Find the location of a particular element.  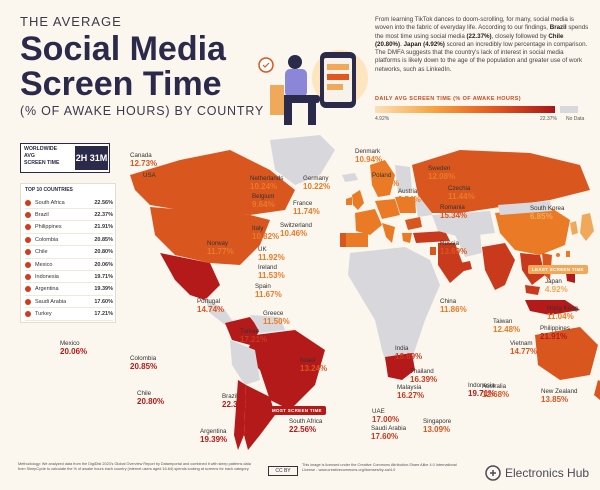

legend-no-data-swatch is located at coordinates (569, 109).